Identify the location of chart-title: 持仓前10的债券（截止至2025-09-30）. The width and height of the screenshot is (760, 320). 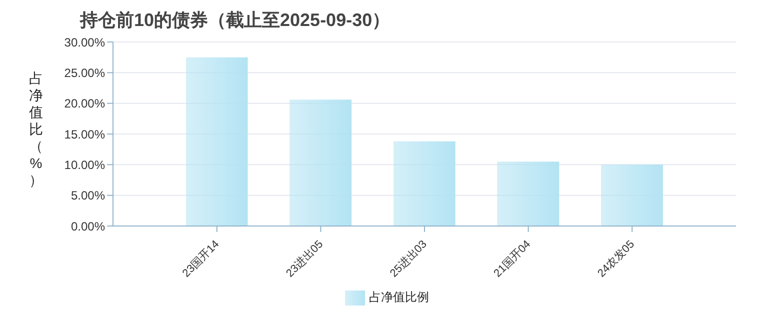
(235, 20).